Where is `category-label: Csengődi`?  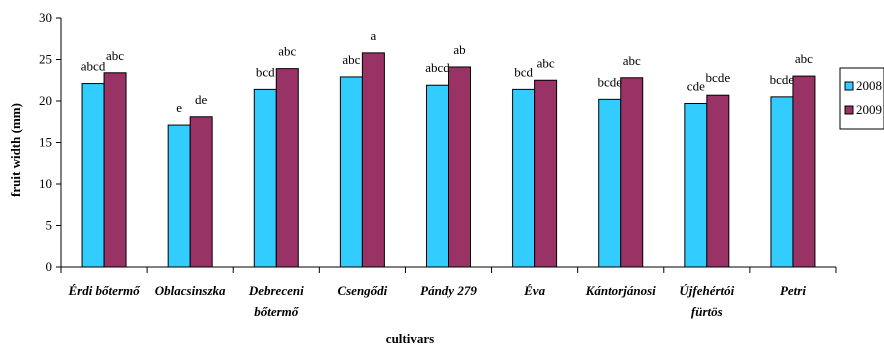 category-label: Csengődi is located at coordinates (362, 290).